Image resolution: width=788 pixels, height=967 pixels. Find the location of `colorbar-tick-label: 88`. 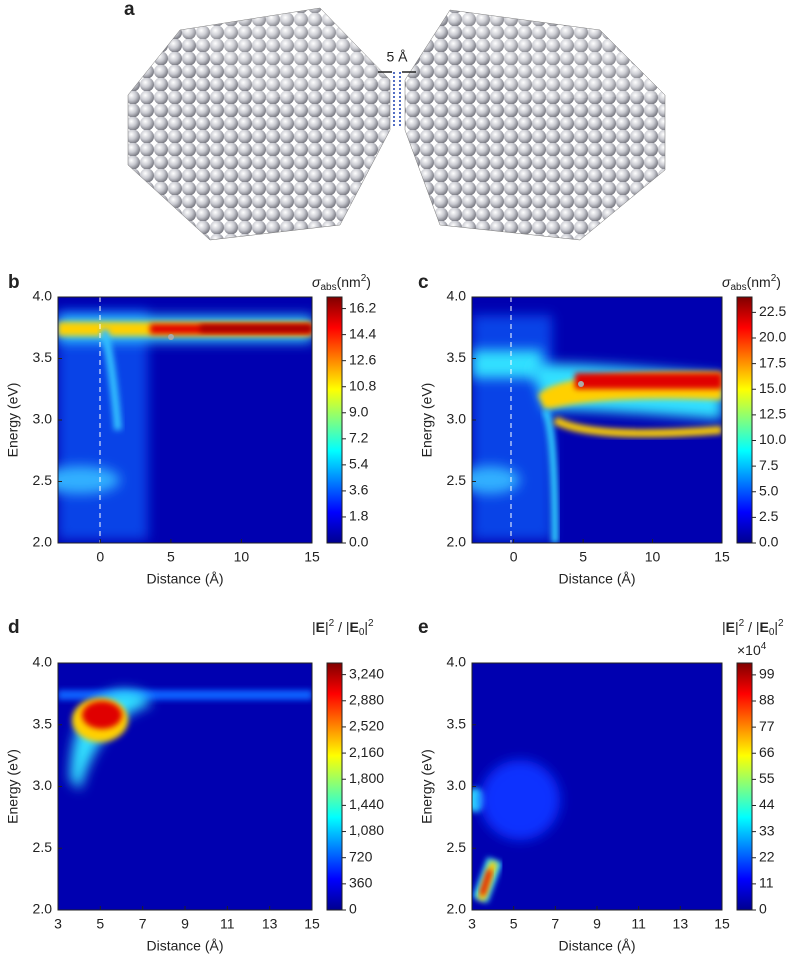

colorbar-tick-label: 88 is located at coordinates (767, 700).